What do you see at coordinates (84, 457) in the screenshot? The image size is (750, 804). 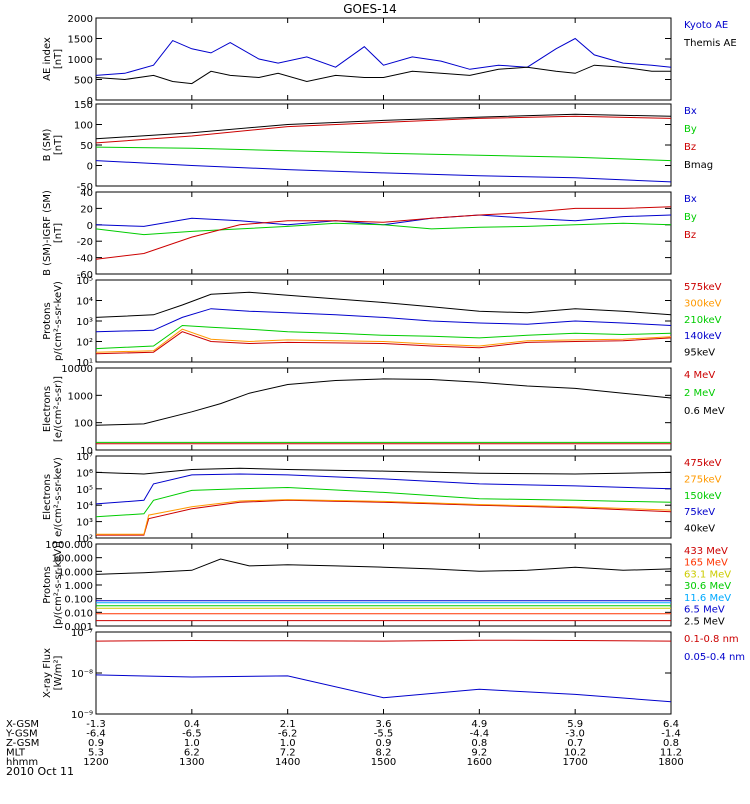 I see `y-tick-label-electrons_kev: 10⁷` at bounding box center [84, 457].